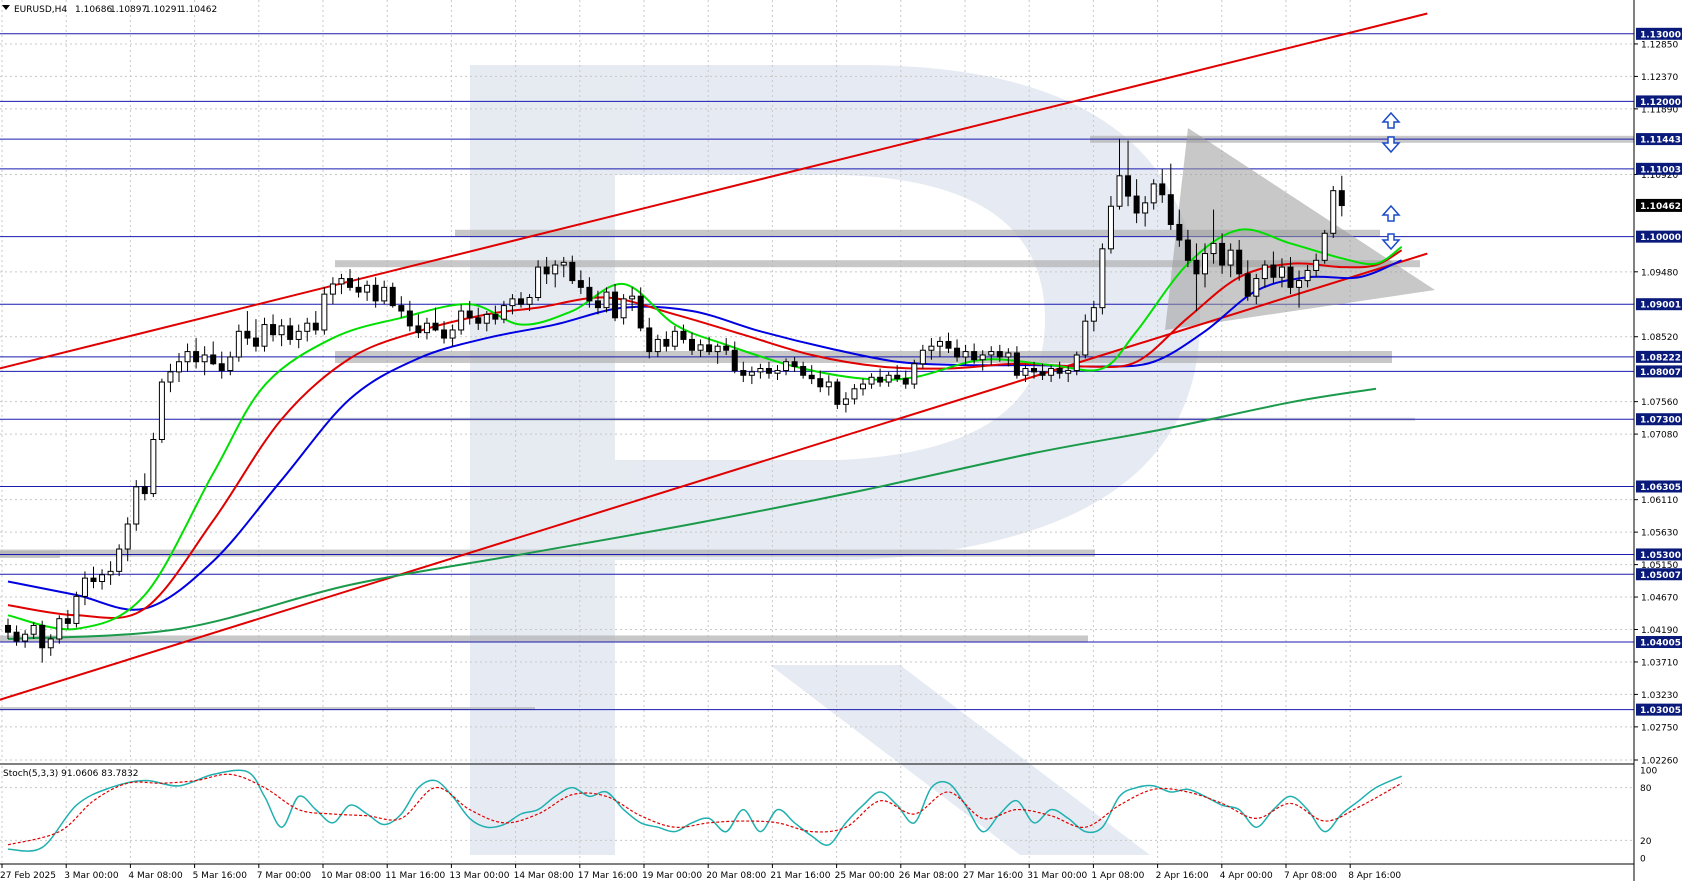  Describe the element at coordinates (1659, 762) in the screenshot. I see `y-tick-label: 1.02260` at that location.